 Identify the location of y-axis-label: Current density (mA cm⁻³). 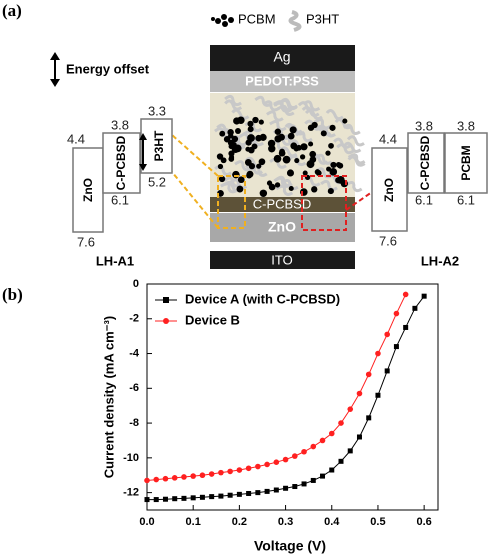
(108, 397).